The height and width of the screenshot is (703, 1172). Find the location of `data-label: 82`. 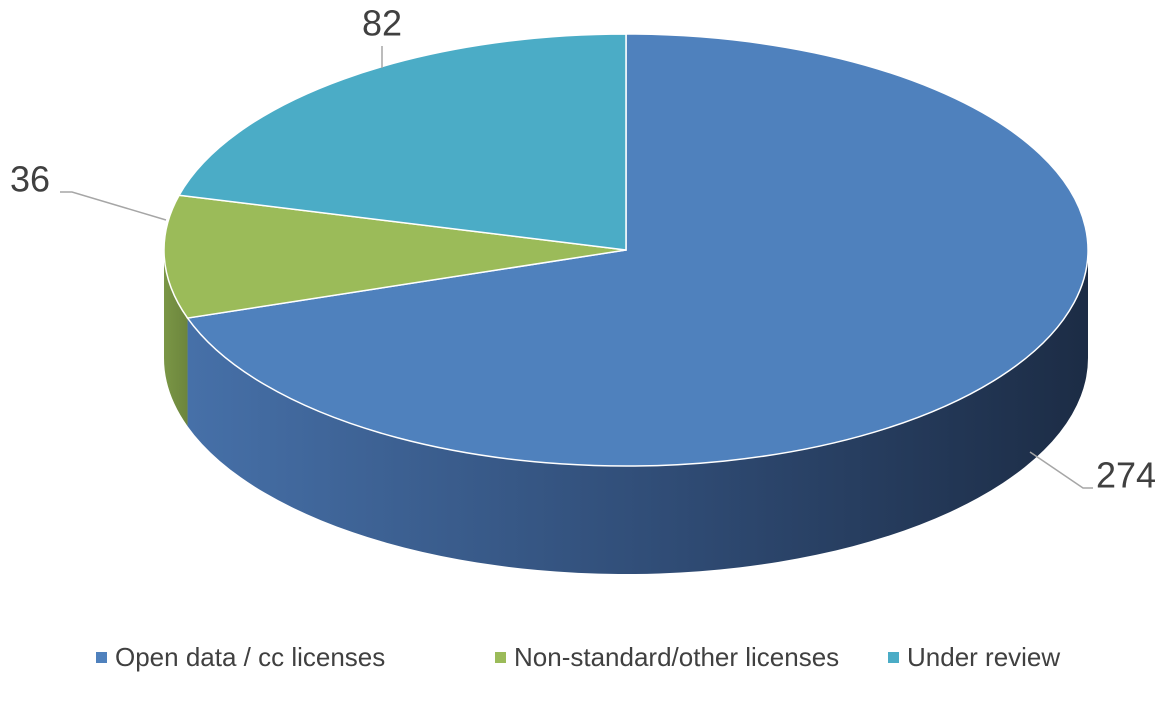

data-label: 82 is located at coordinates (382, 23).